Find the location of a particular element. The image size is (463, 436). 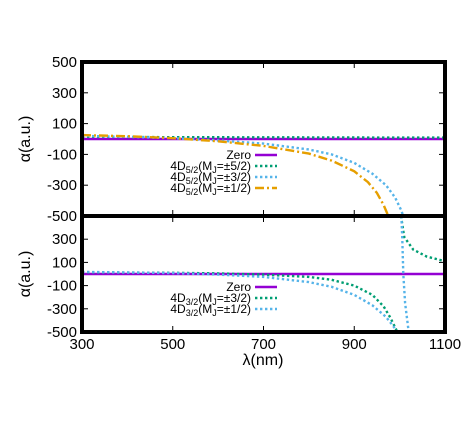

top-y-axis-label: α(a.u.) is located at coordinates (25, 139).